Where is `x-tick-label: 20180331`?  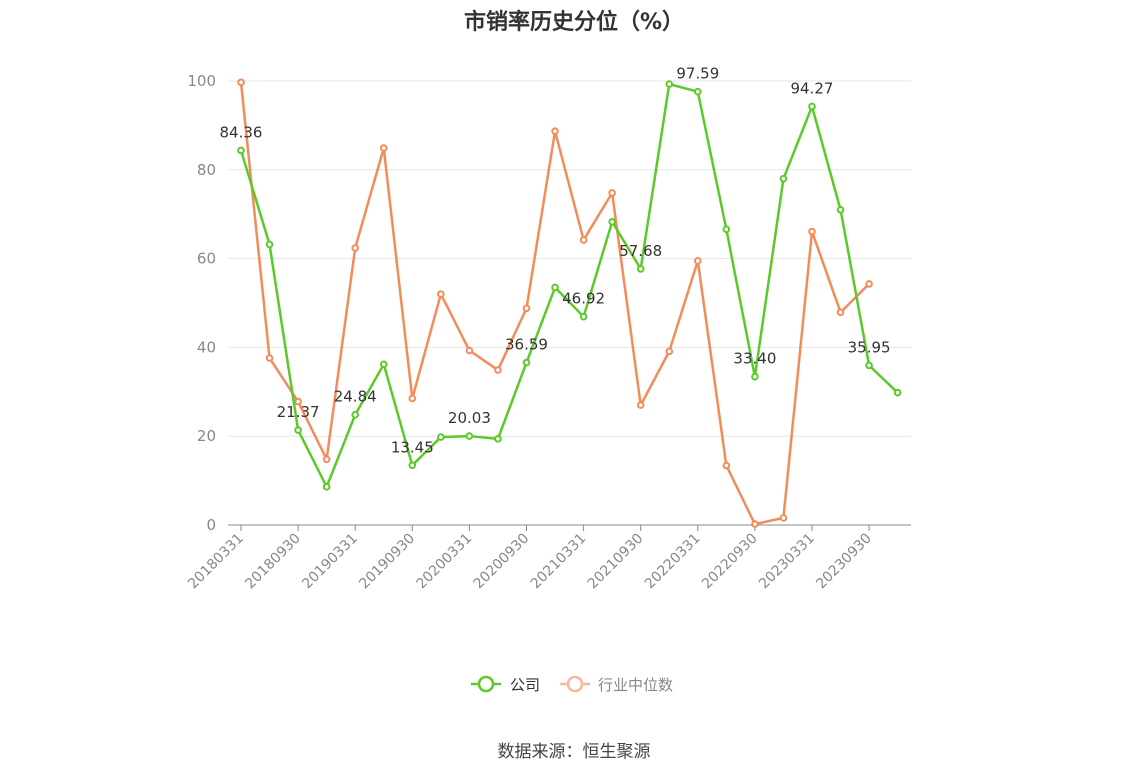 x-tick-label: 20180331 is located at coordinates (216, 562).